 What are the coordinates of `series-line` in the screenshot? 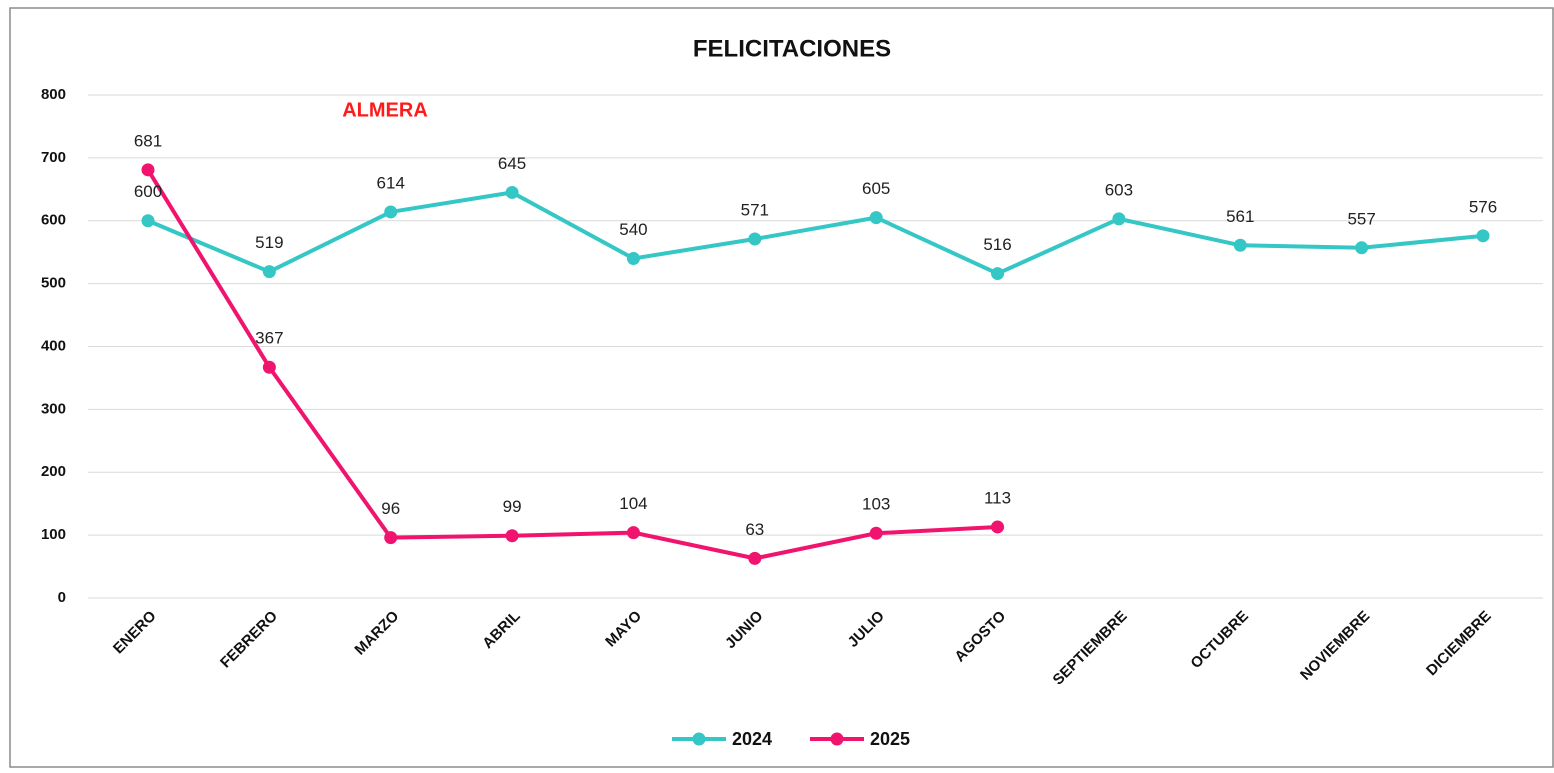 It's located at (815, 233).